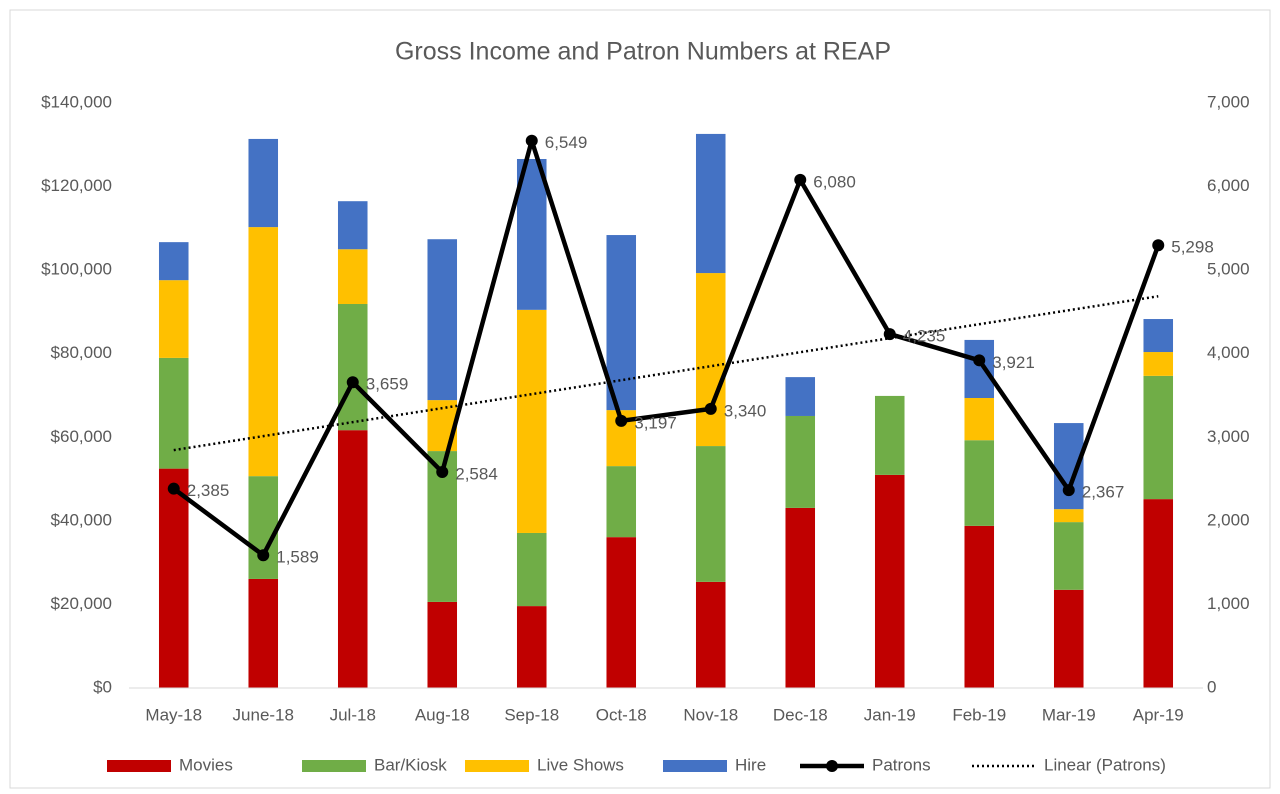 The image size is (1280, 794). I want to click on legend-label: Linear (Patrons), so click(1105, 764).